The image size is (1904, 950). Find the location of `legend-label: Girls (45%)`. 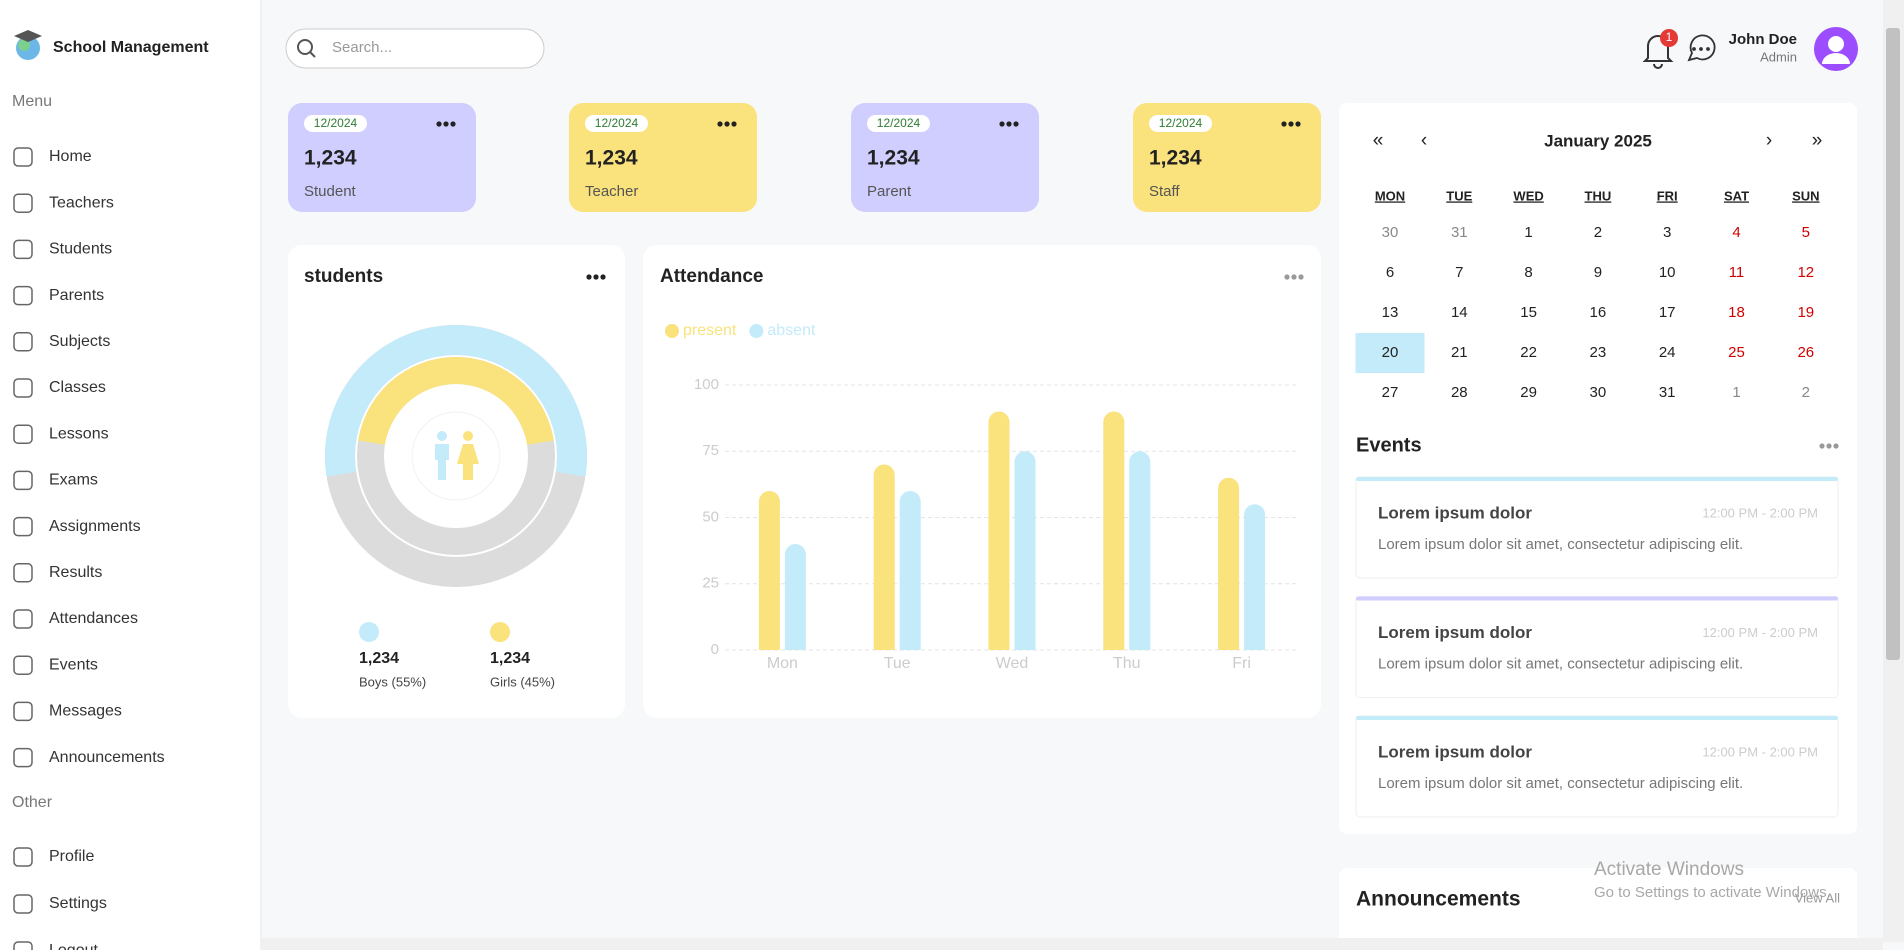

legend-label: Girls (45%) is located at coordinates (522, 681).